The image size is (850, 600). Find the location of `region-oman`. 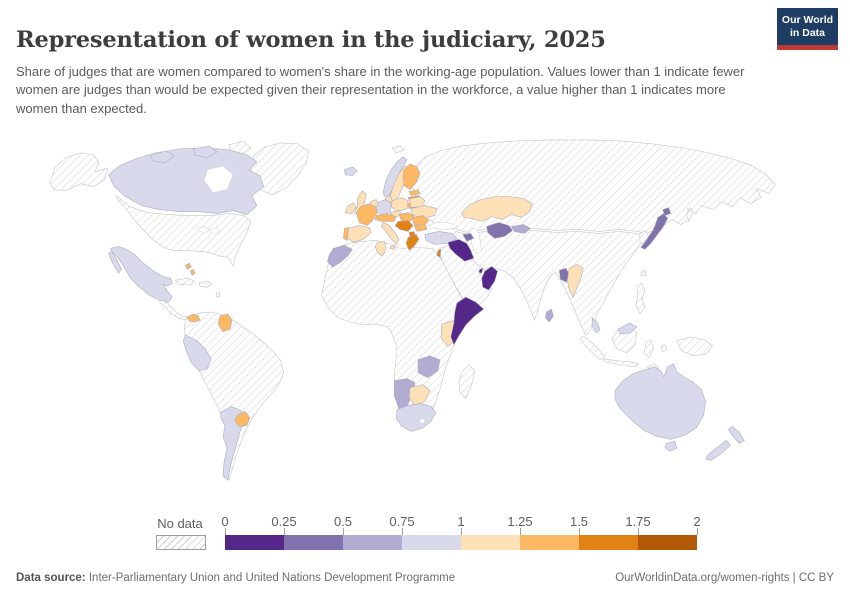

region-oman is located at coordinates (489, 278).